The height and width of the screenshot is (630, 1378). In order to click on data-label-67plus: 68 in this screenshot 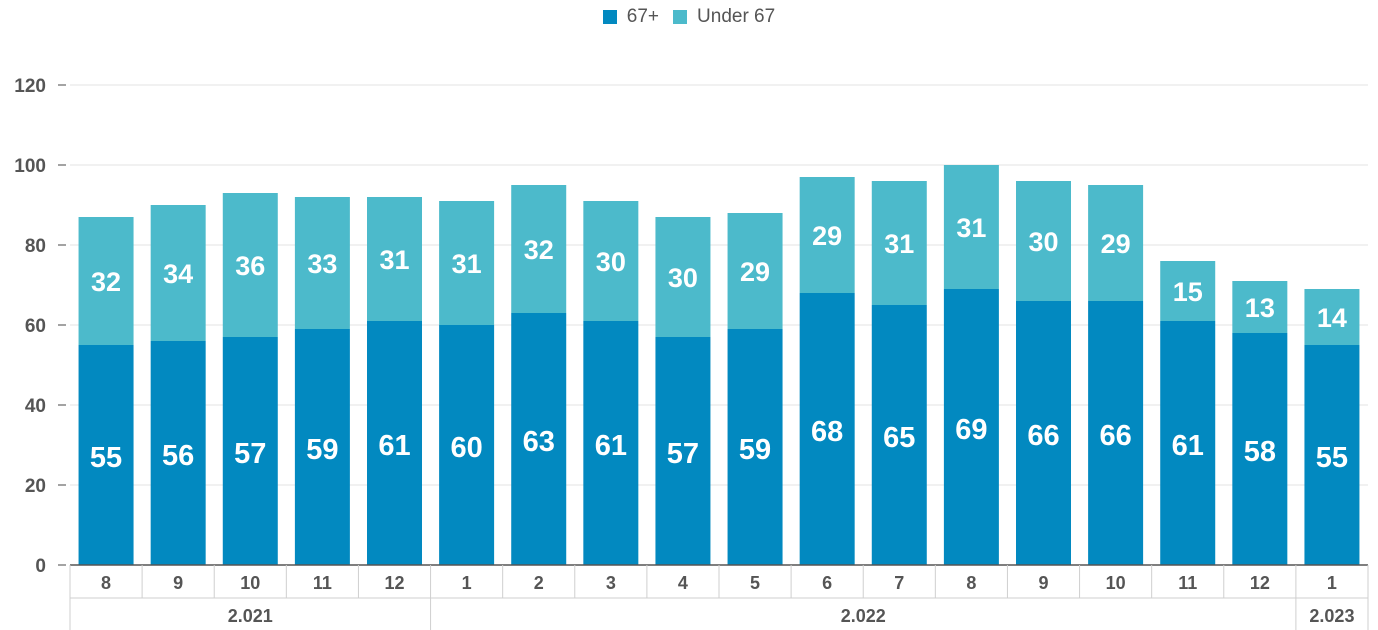, I will do `click(827, 432)`.